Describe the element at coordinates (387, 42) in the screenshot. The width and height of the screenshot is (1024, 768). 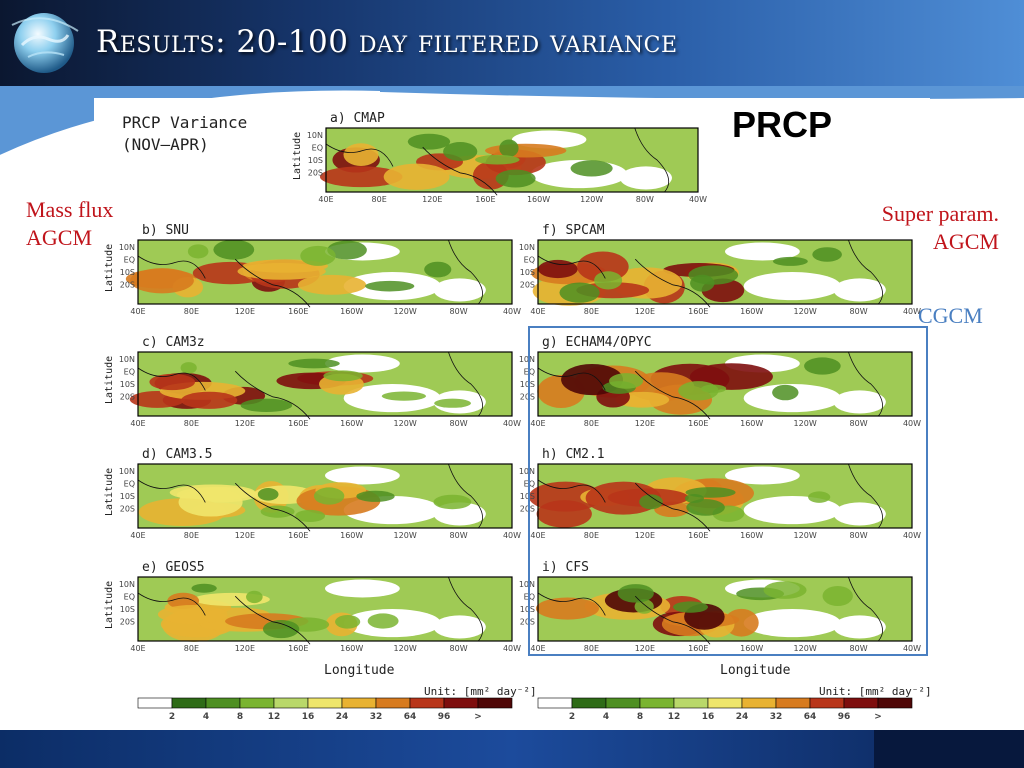
I see `slide-title: Results: 20-100 day filtered variance` at that location.